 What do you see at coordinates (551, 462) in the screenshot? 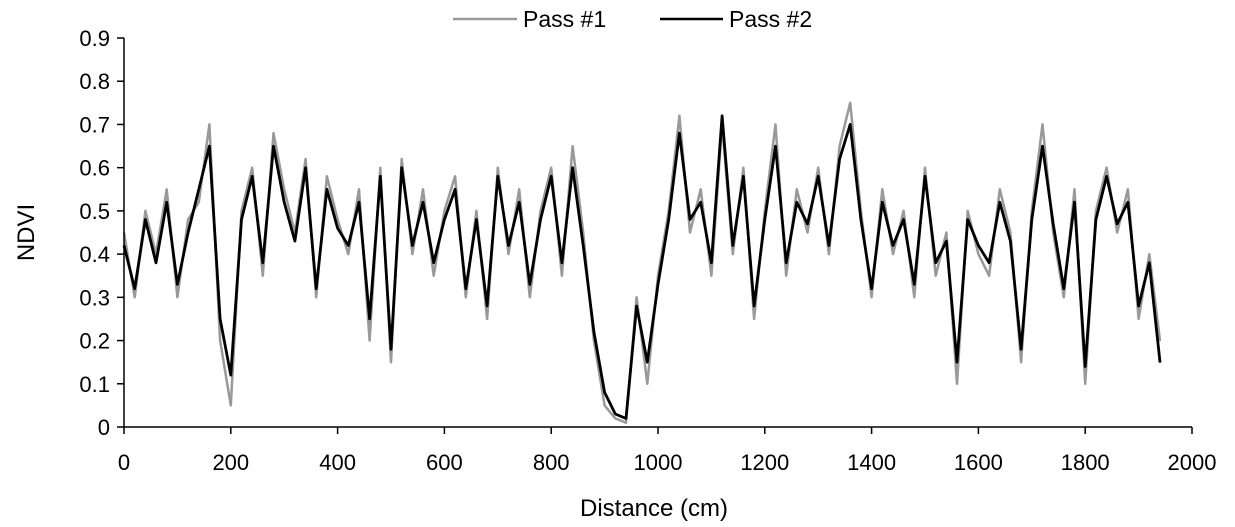
I see `x-tick-label: 800` at bounding box center [551, 462].